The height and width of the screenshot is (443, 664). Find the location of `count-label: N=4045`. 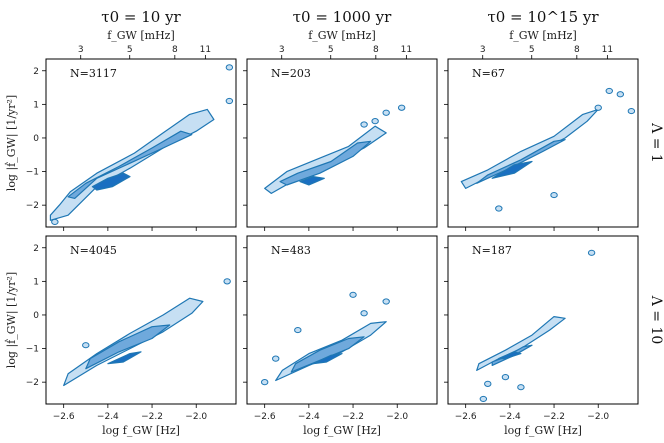

count-label: N=4045 is located at coordinates (93, 250).